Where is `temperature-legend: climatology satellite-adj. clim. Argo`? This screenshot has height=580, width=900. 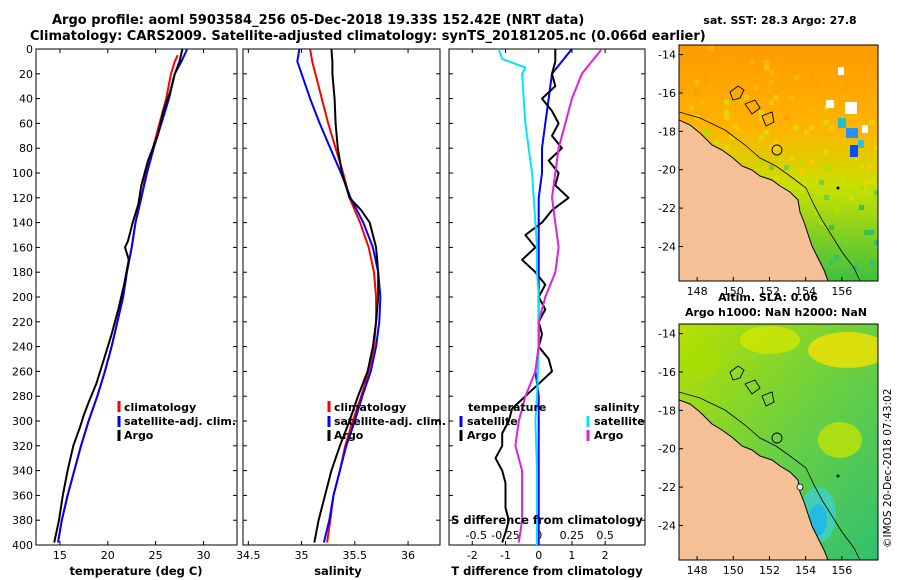
temperature-legend: climatology satellite-adj. clim. Argo is located at coordinates (176, 421).